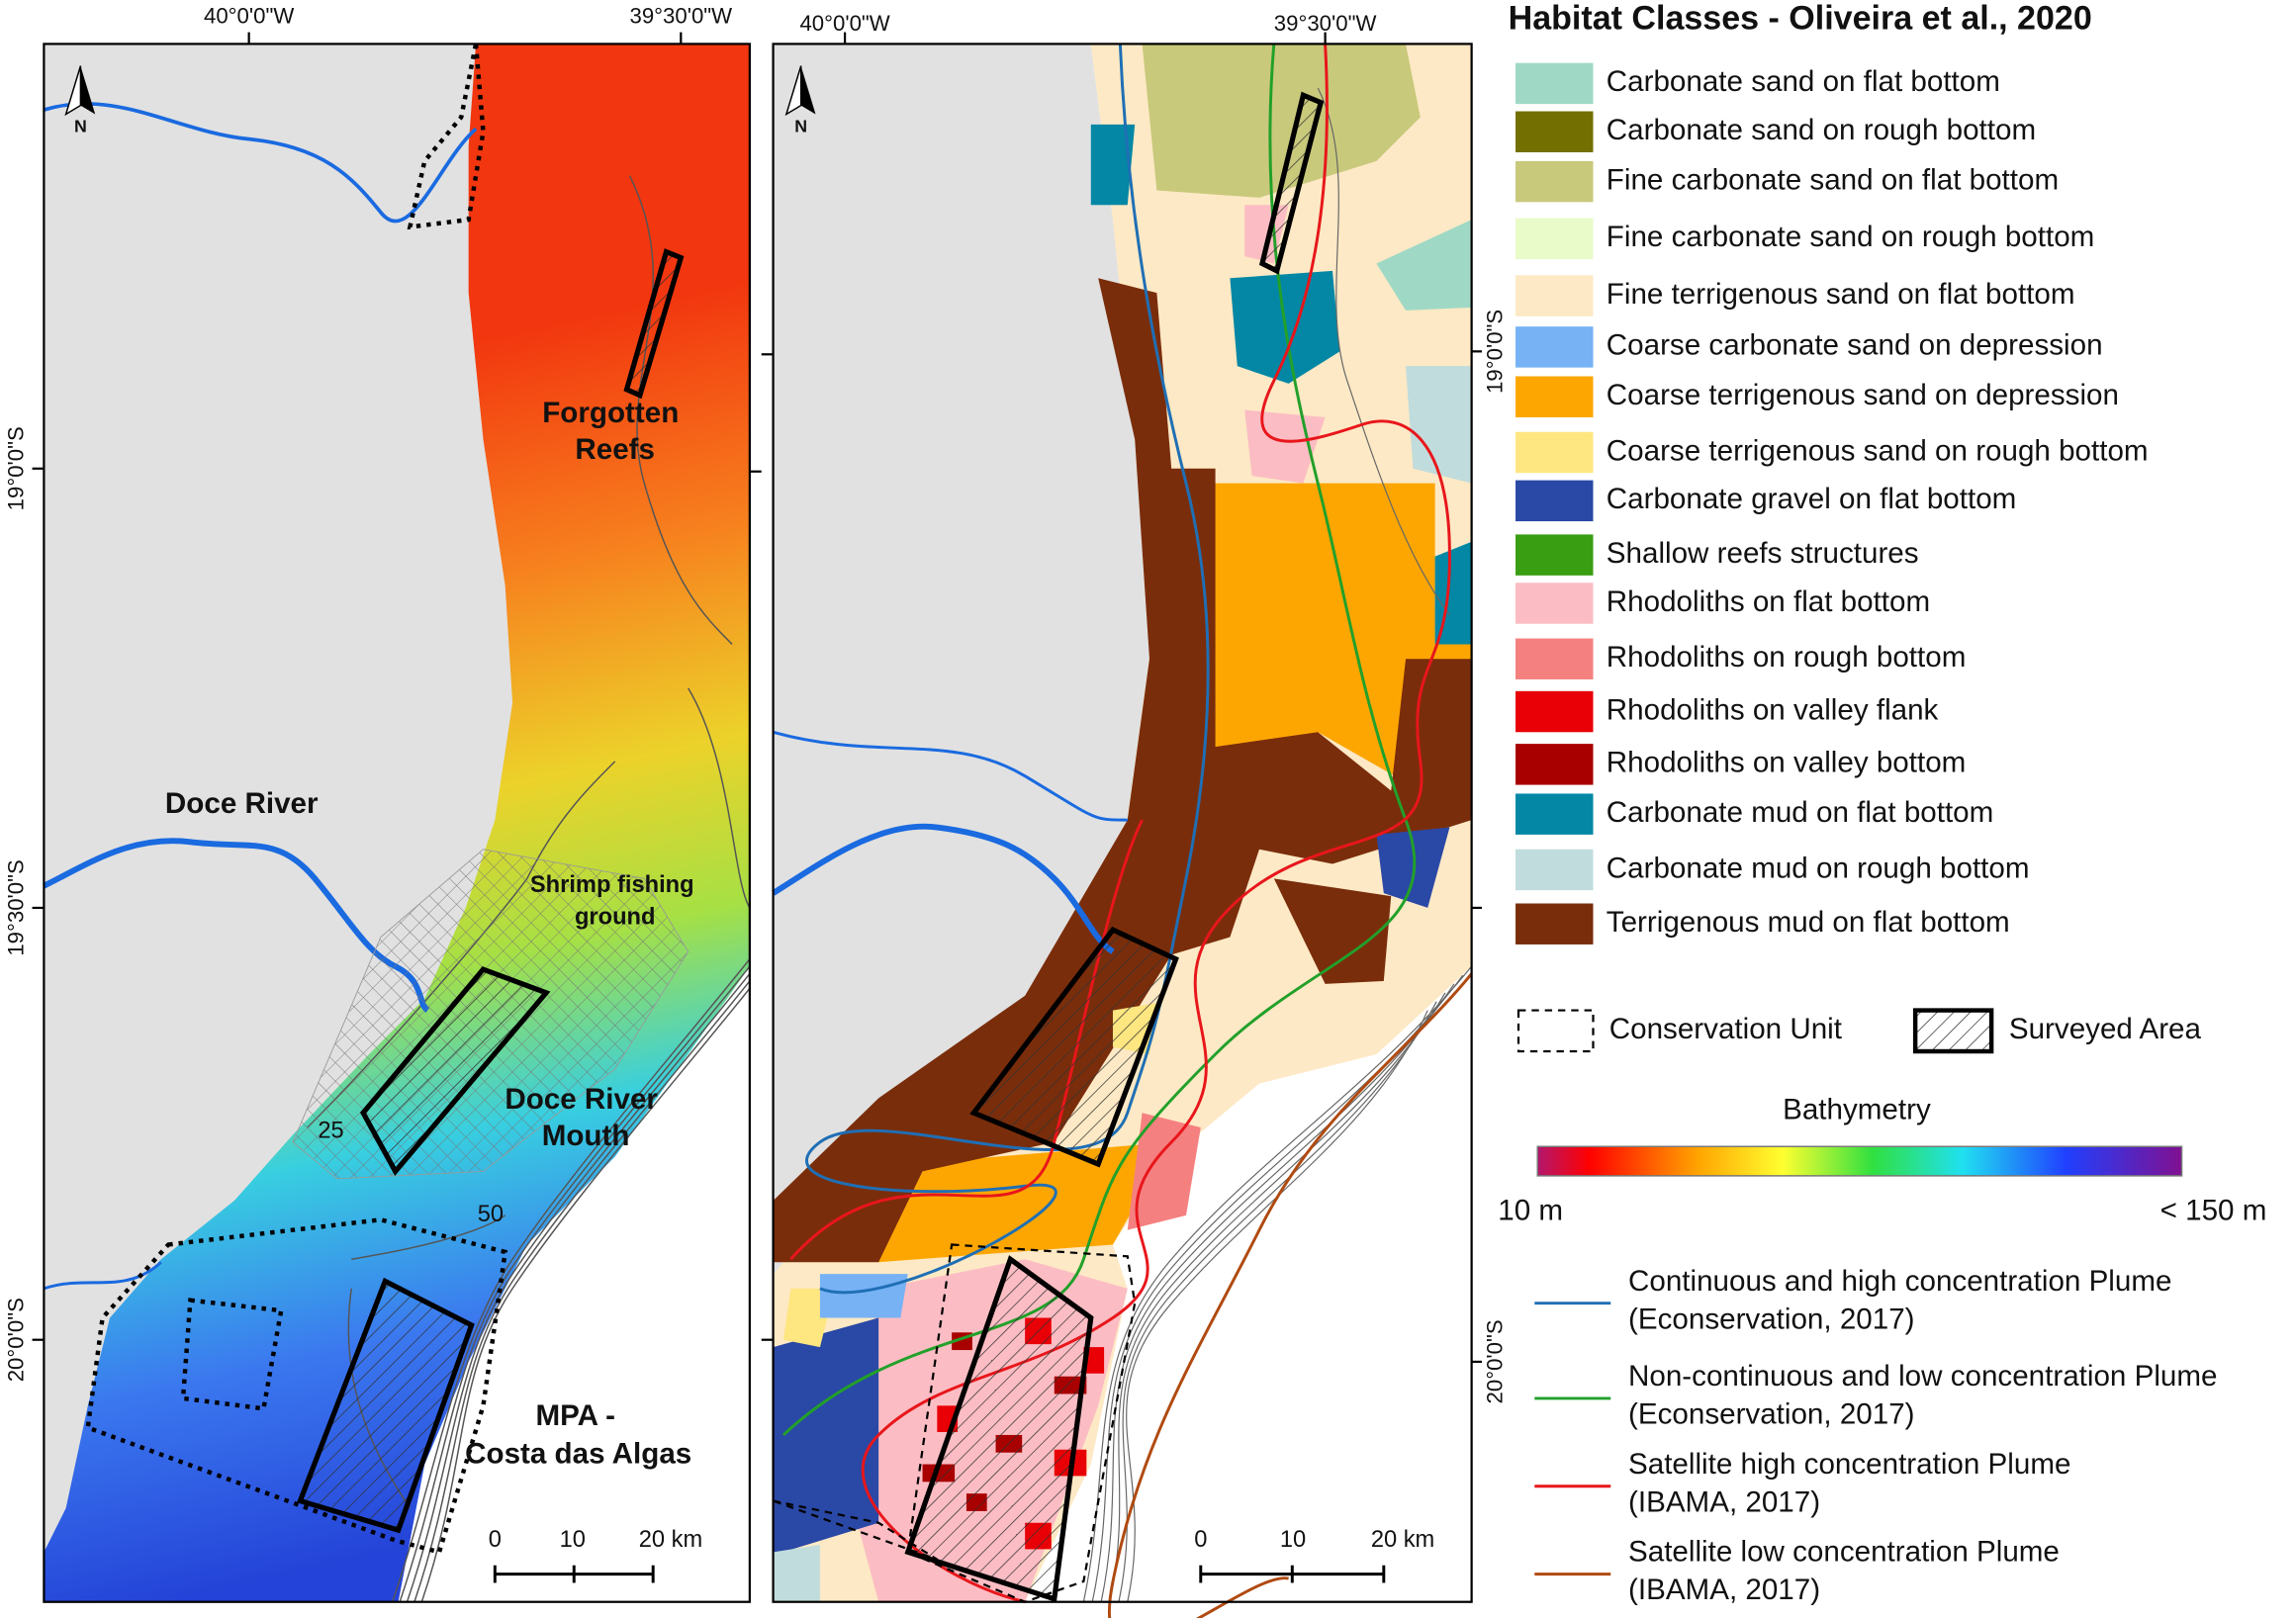  Describe the element at coordinates (2105, 1029) in the screenshot. I see `label: Surveyed Area` at that location.